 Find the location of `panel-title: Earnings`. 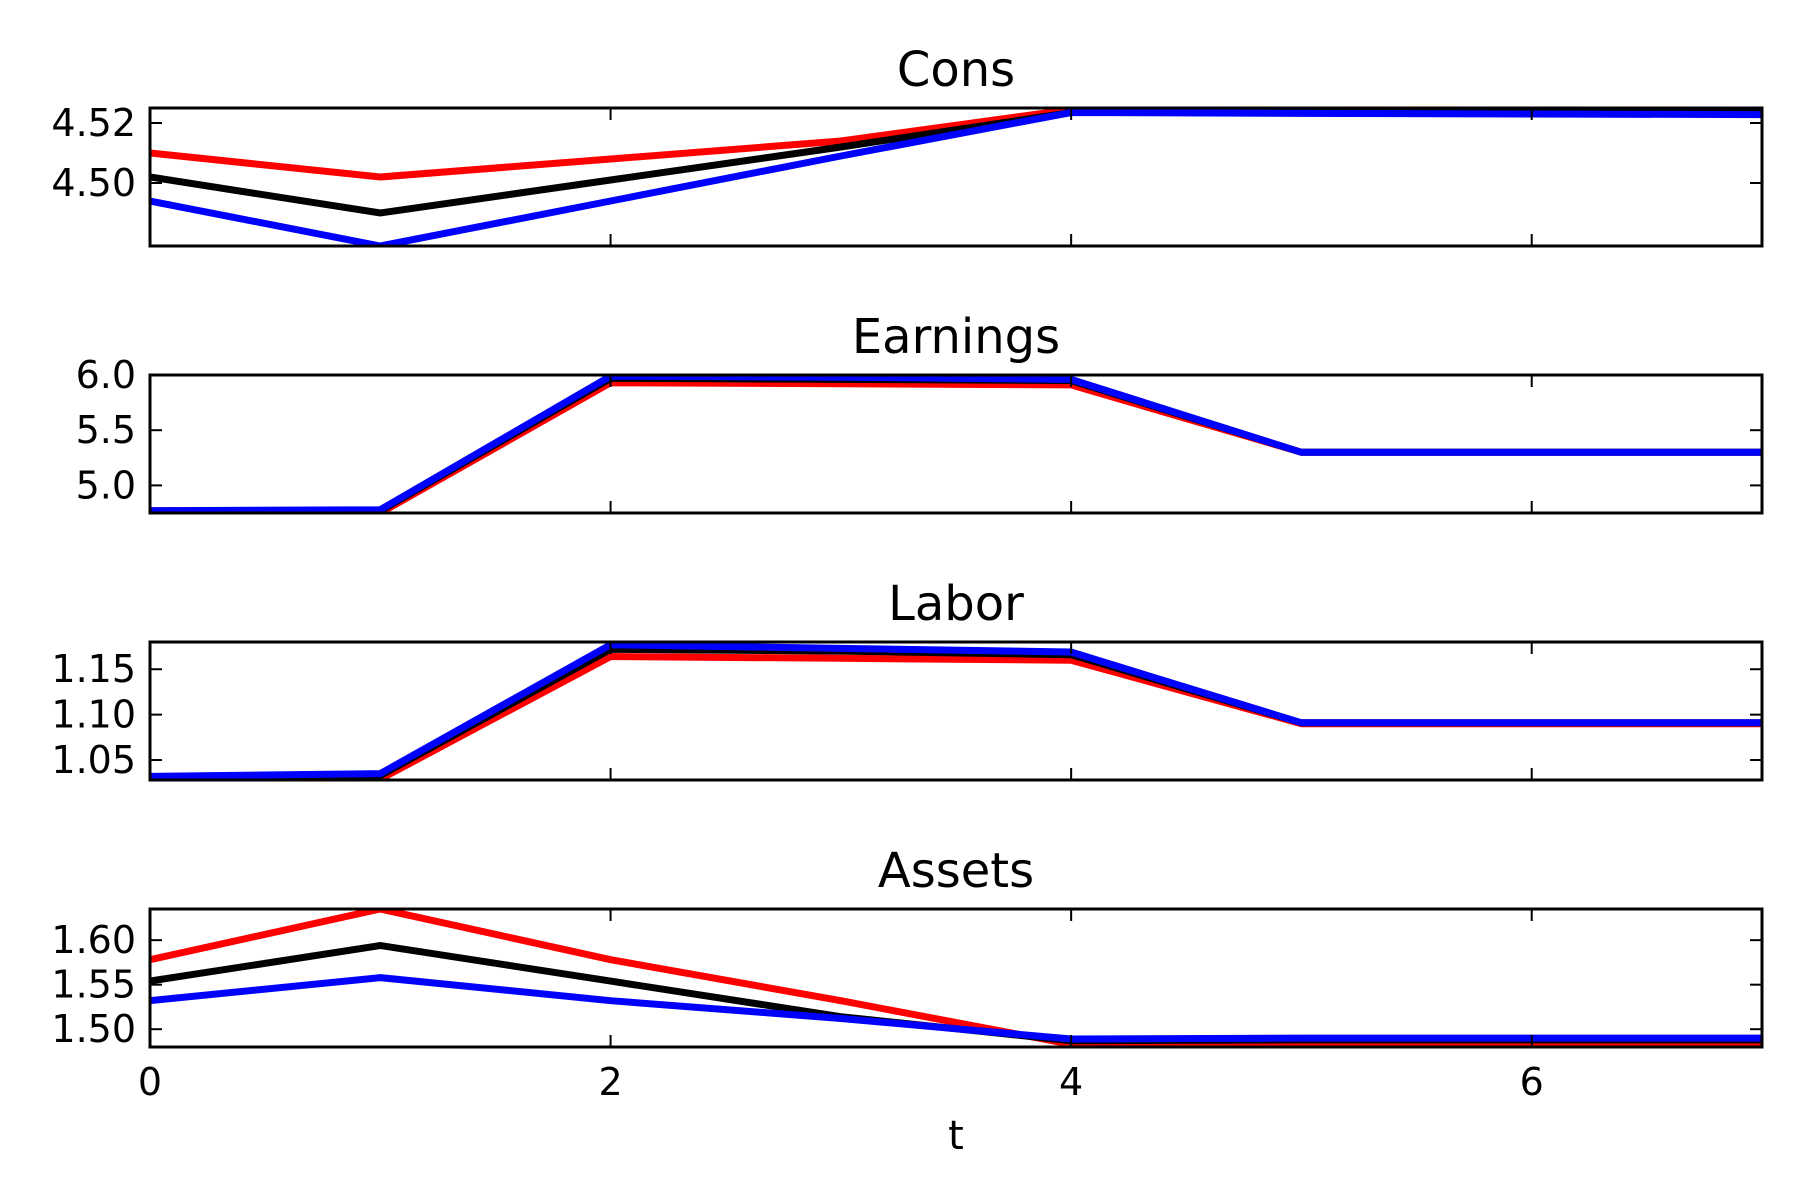

panel-title: Earnings is located at coordinates (956, 337).